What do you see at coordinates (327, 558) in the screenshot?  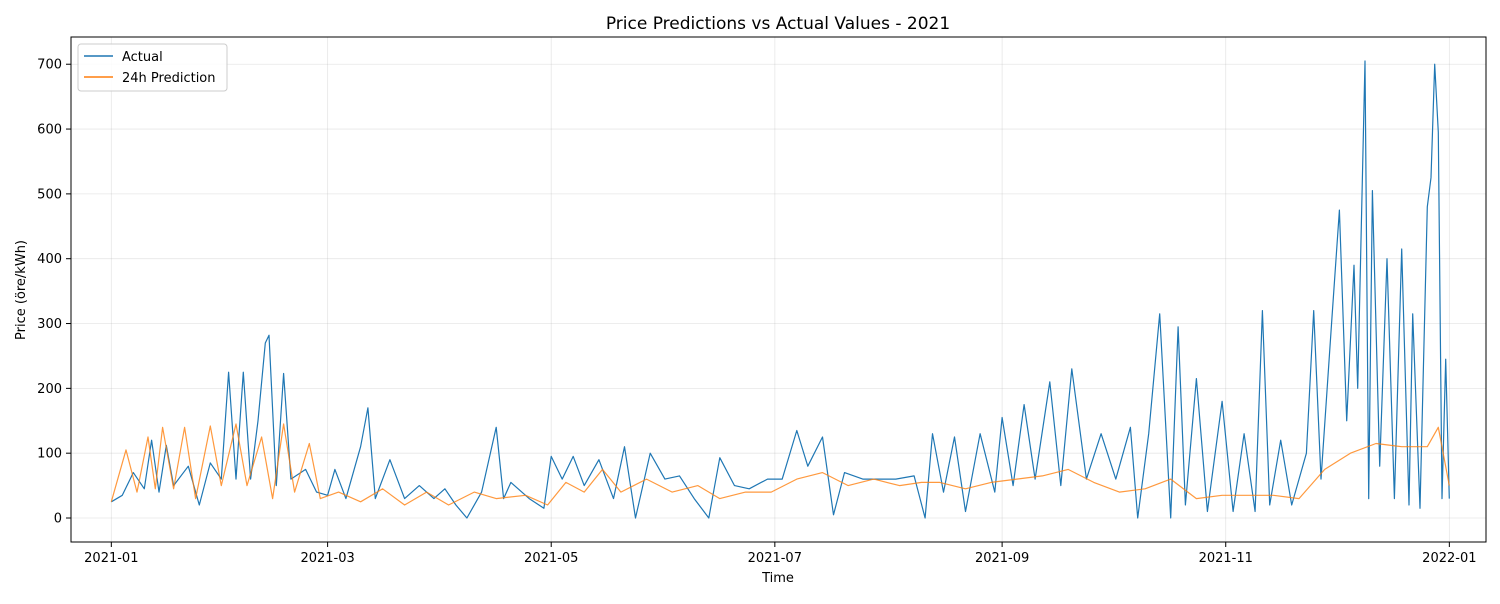 I see `x-tick-label: 2021-03` at bounding box center [327, 558].